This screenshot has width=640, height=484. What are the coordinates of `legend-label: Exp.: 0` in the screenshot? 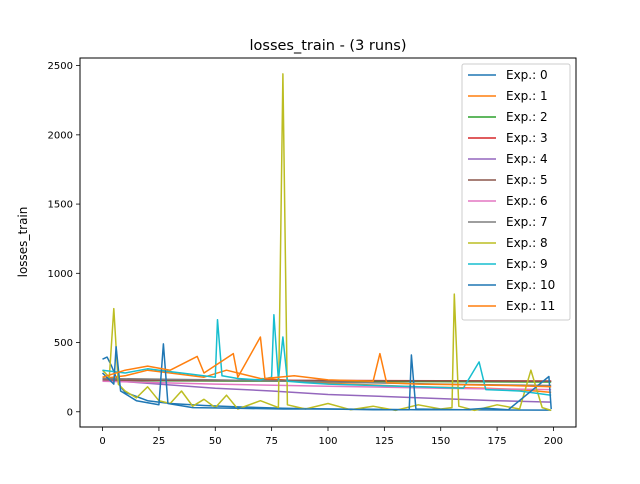 It's located at (527, 75).